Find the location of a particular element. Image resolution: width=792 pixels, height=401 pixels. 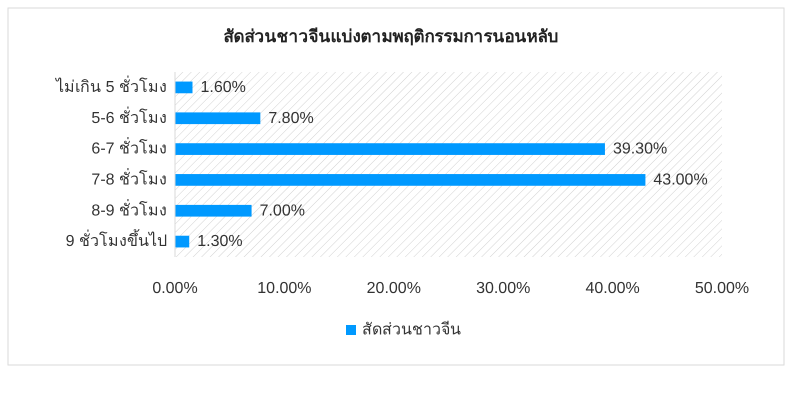

data-label: 39.30% is located at coordinates (640, 149).